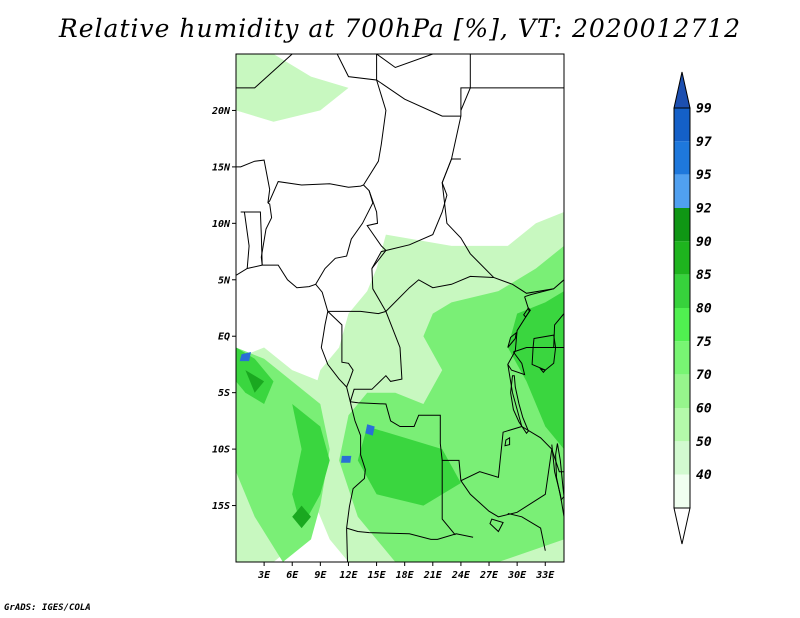  Describe the element at coordinates (47, 608) in the screenshot. I see `grads-credit: GrADS: IGES/COLA` at that location.